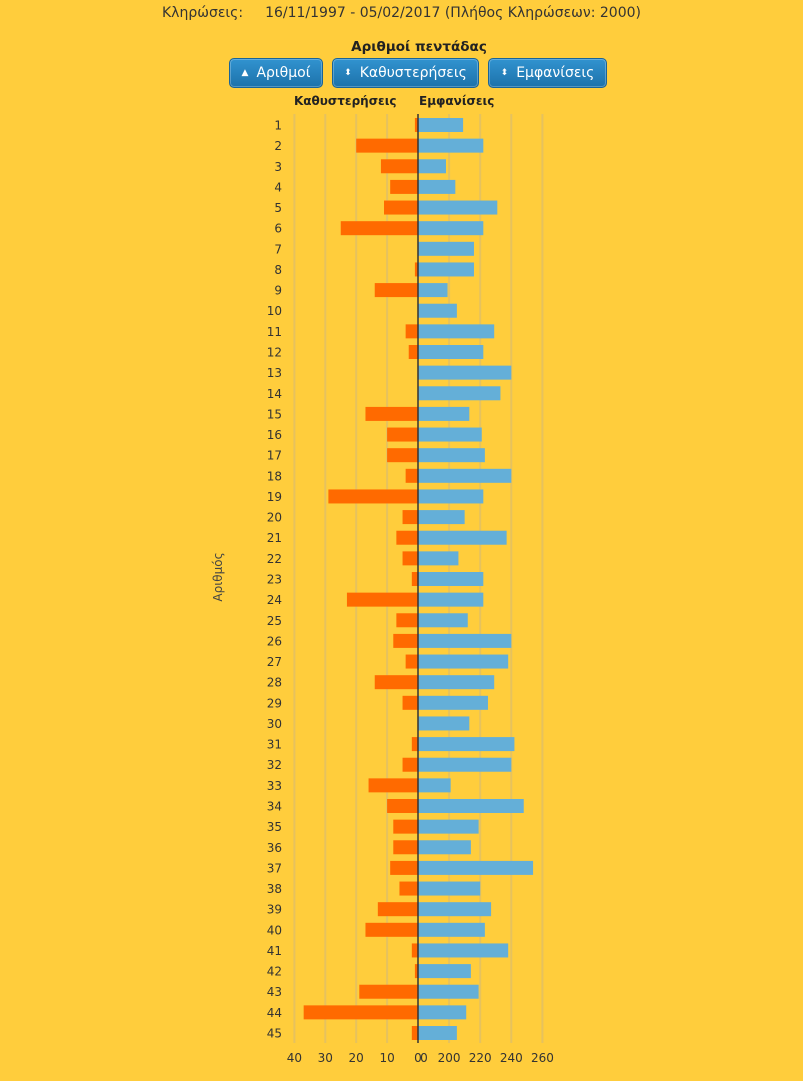  I want to click on sort-by-number-label: Αριθμοί, so click(283, 73).